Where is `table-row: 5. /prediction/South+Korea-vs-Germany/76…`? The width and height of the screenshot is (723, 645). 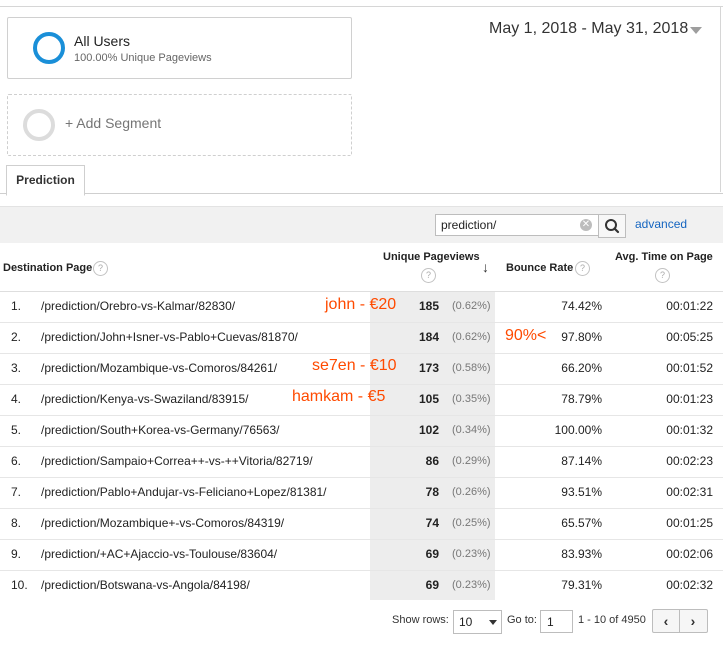 table-row: 5. /prediction/South+Korea-vs-Germany/76… is located at coordinates (361, 431).